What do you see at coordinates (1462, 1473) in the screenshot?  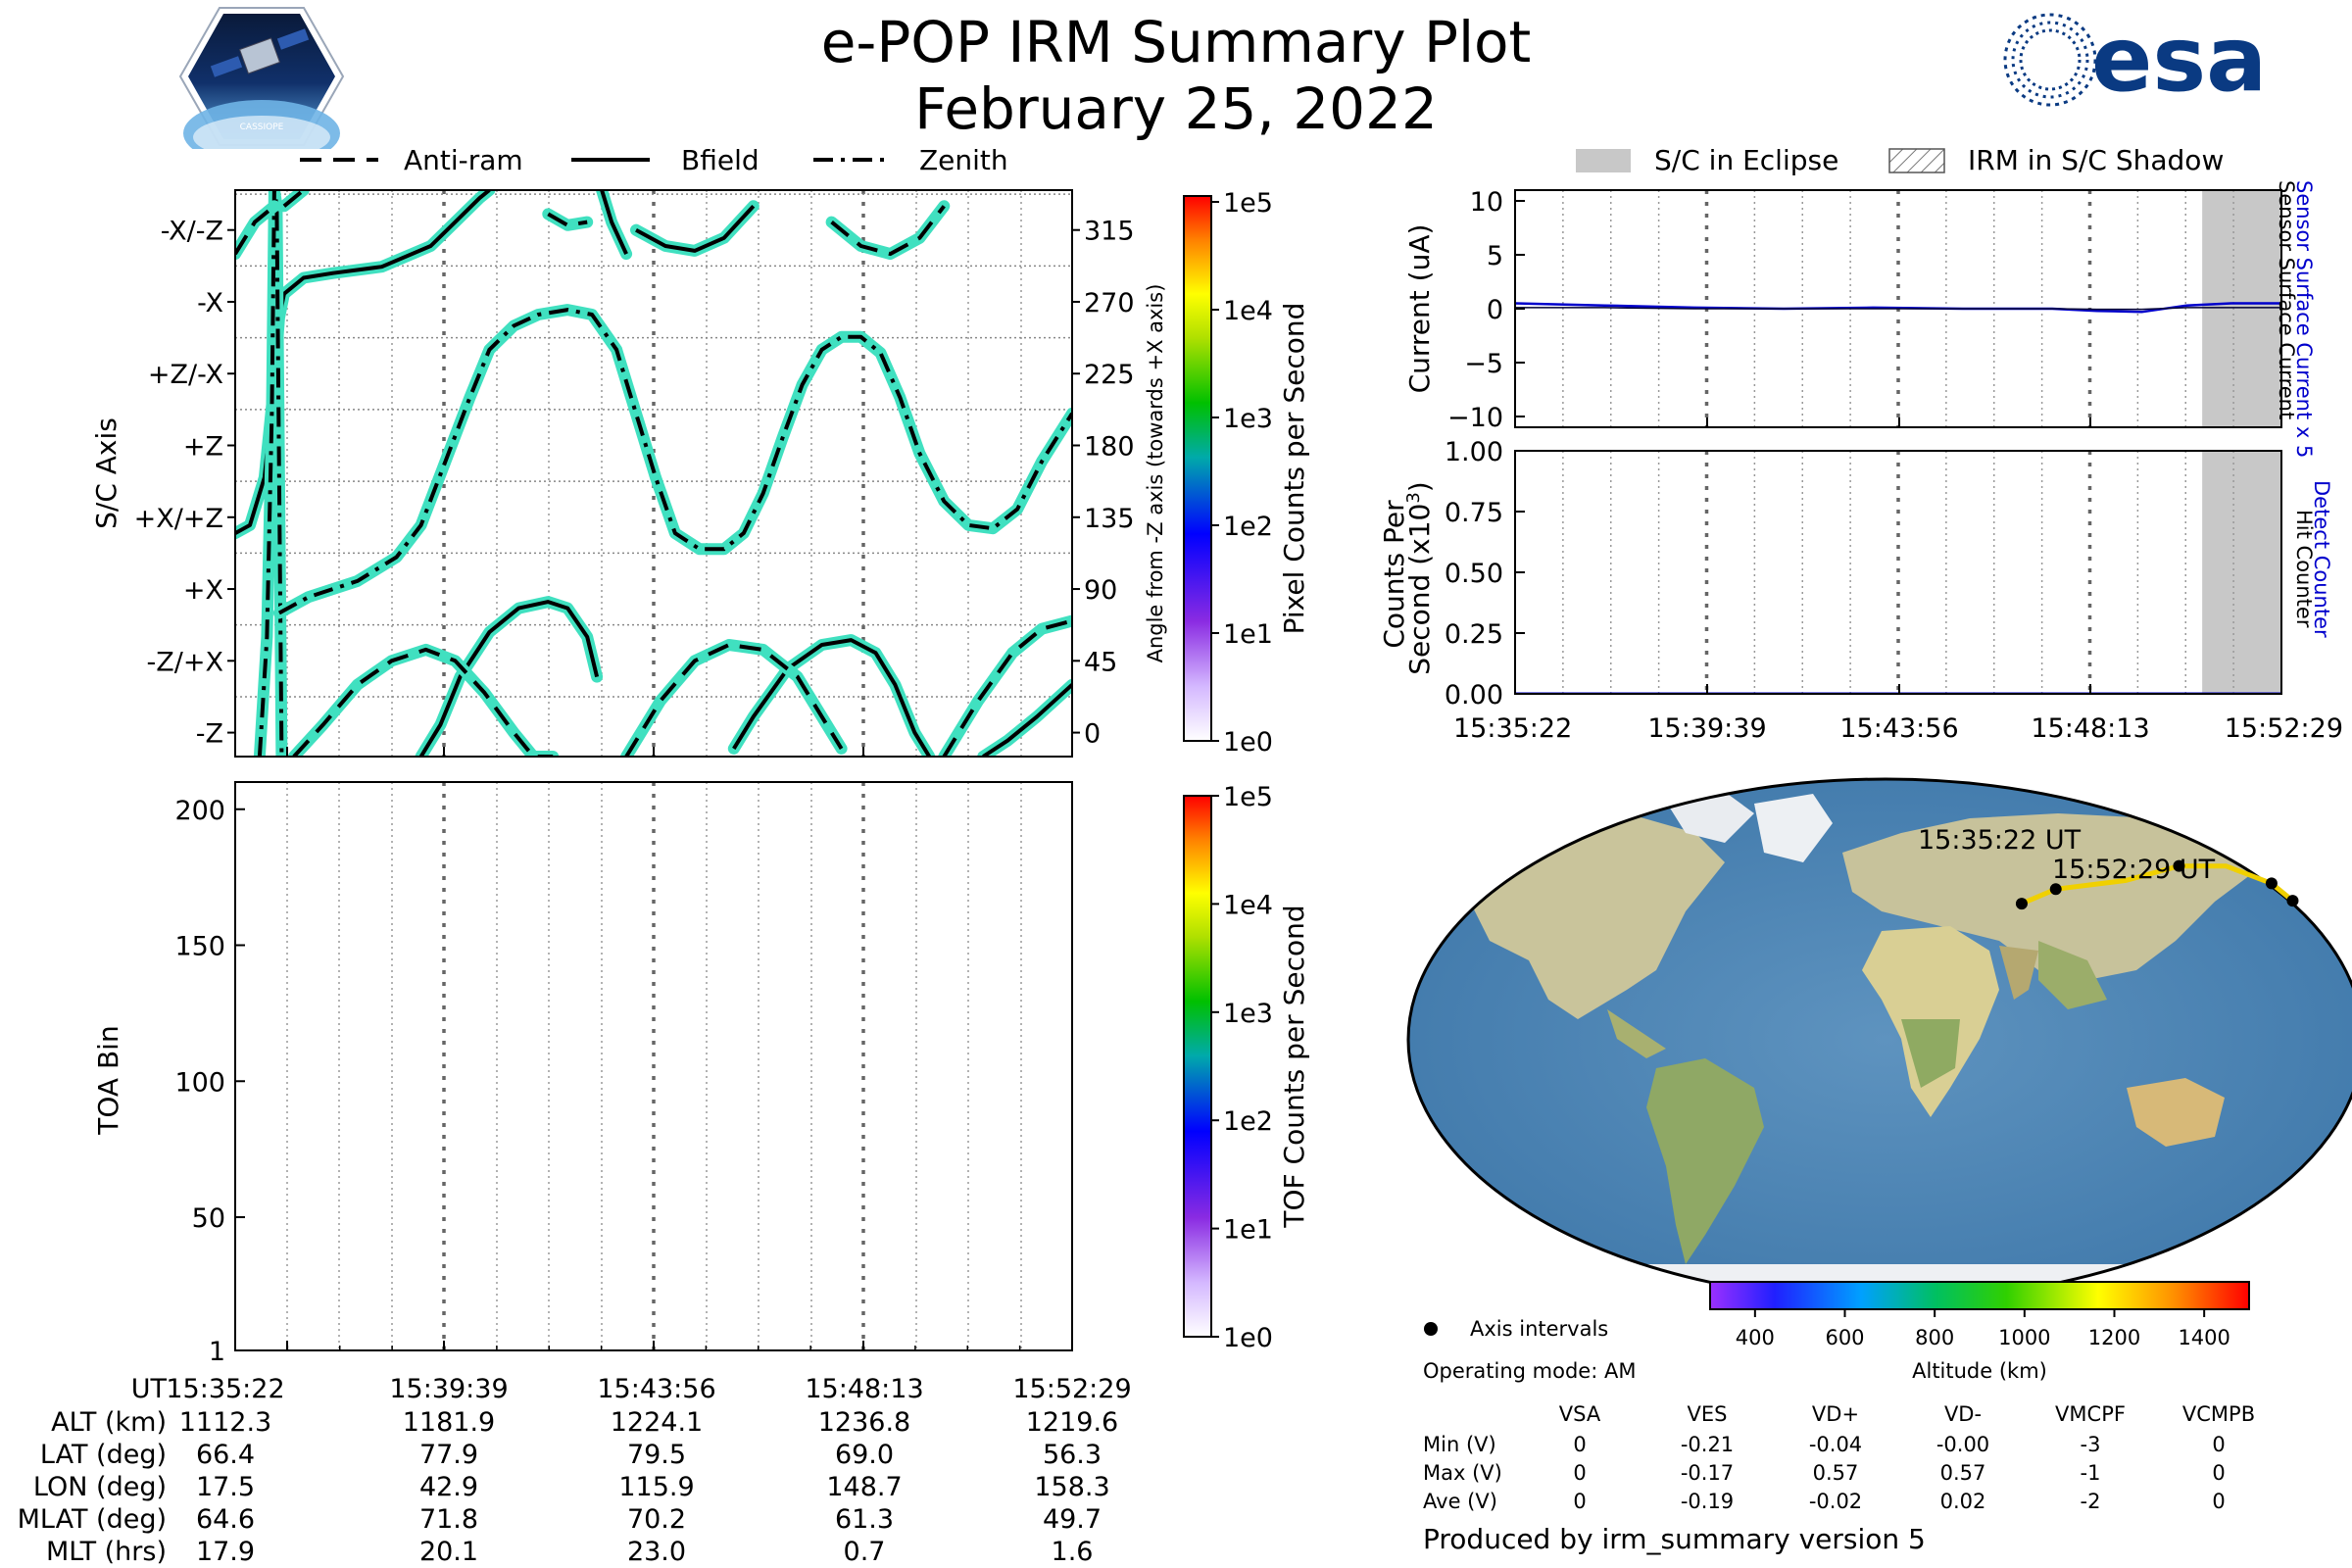 I see `voltage-row-label: Max (V)` at bounding box center [1462, 1473].